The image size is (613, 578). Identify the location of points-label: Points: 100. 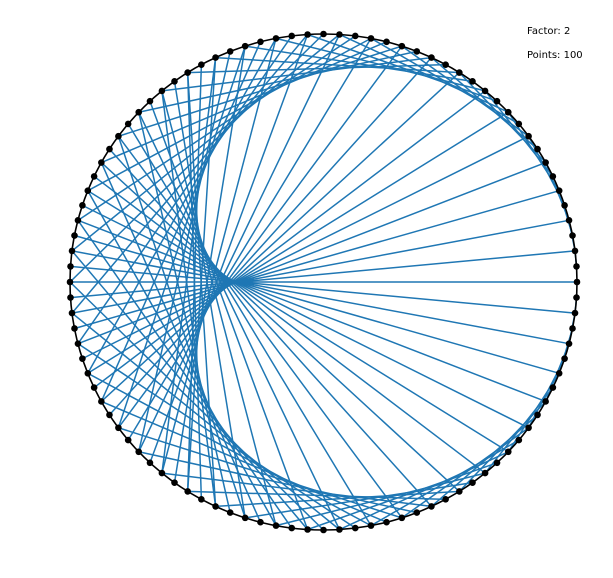
(555, 55).